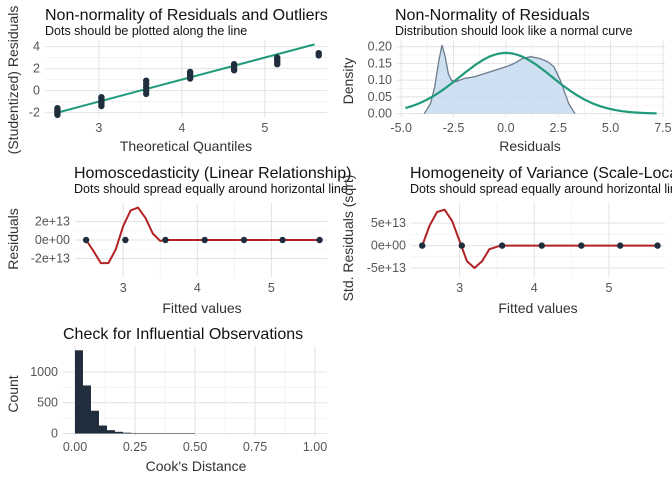  What do you see at coordinates (529, 146) in the screenshot?
I see `panel-density-xlabel: Residuals` at bounding box center [529, 146].